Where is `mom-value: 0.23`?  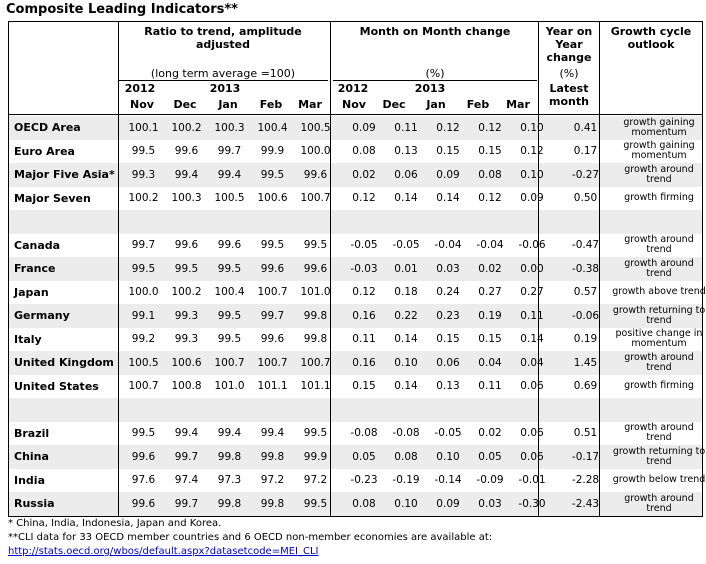 mom-value: 0.23 is located at coordinates (448, 315).